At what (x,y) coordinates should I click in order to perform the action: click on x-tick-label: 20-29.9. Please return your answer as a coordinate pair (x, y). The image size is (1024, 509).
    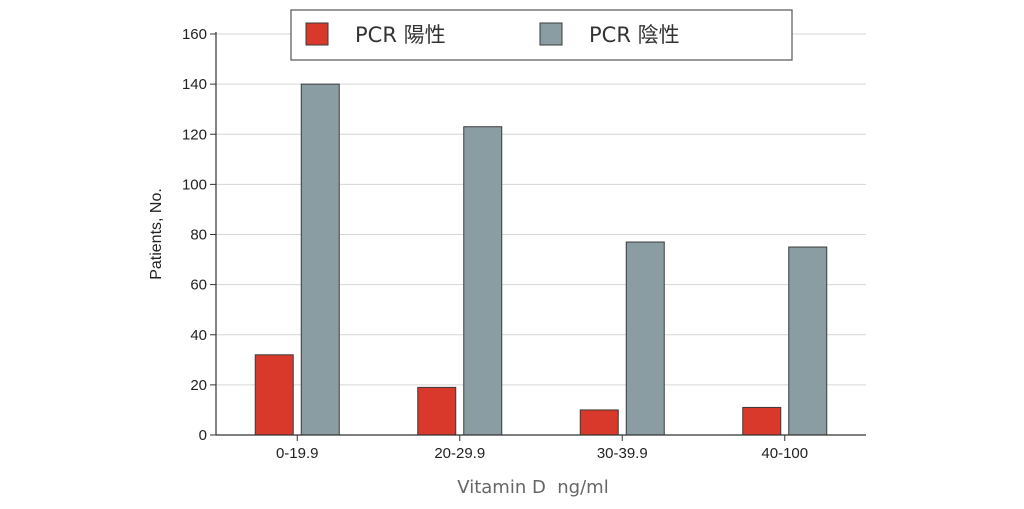
    Looking at the image, I should click on (459, 453).